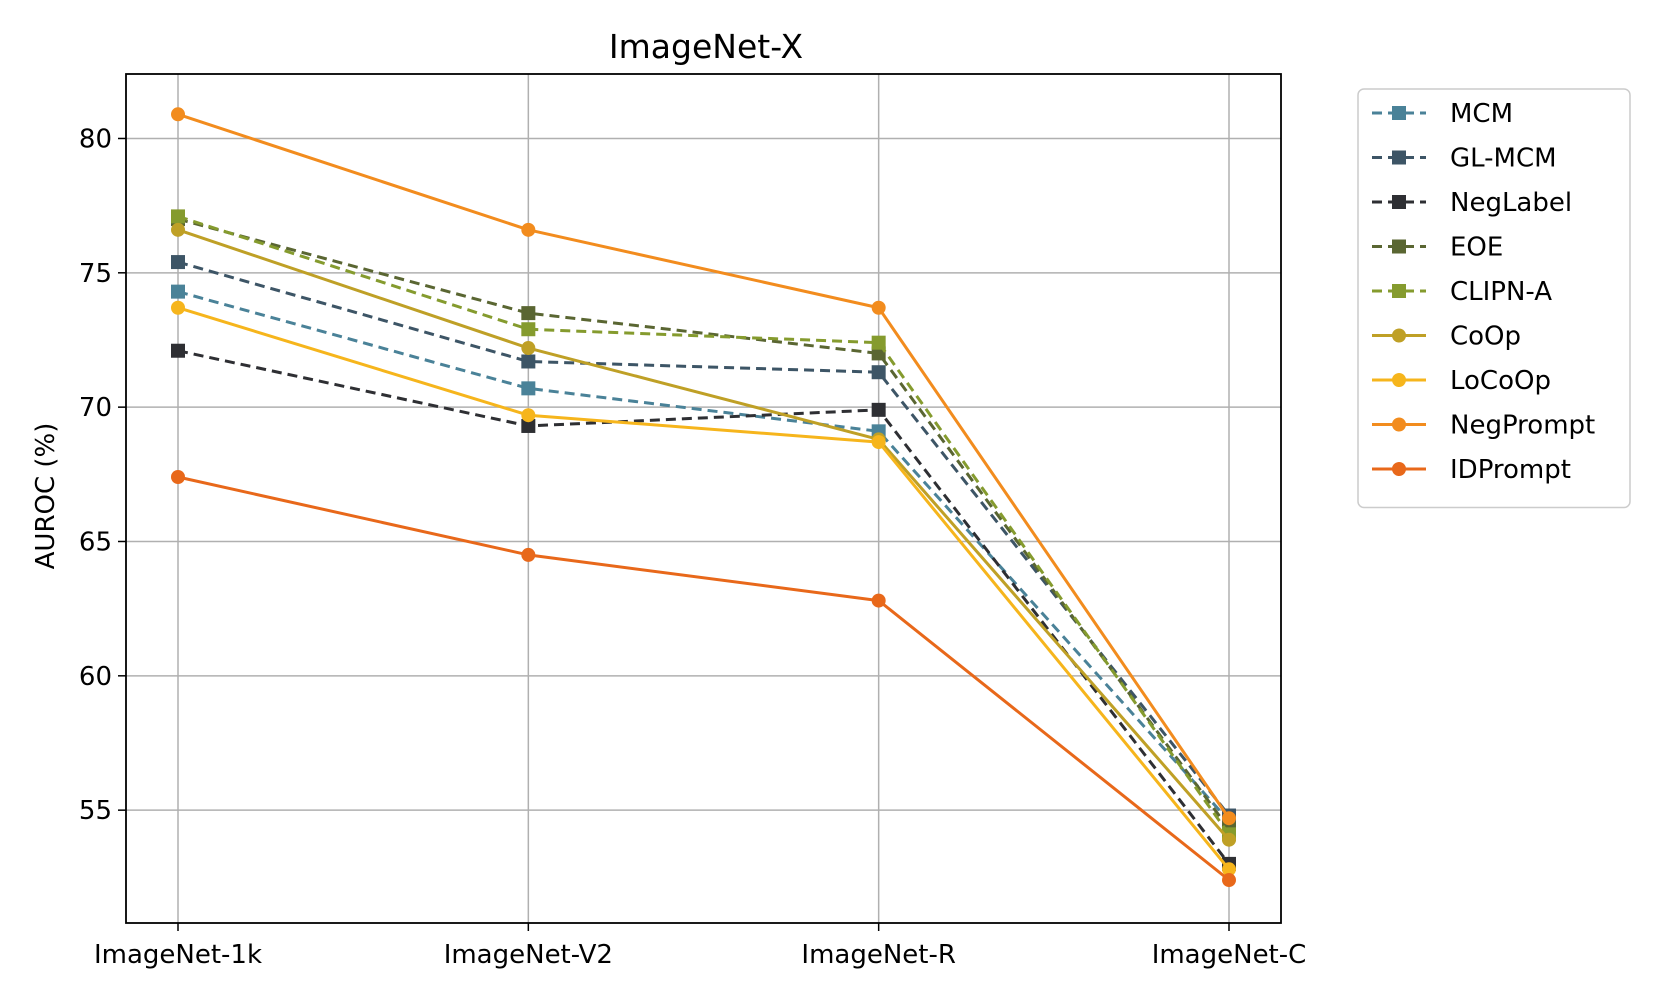 The image size is (1661, 997). What do you see at coordinates (1501, 292) in the screenshot?
I see `legend-label: CLIPN-A` at bounding box center [1501, 292].